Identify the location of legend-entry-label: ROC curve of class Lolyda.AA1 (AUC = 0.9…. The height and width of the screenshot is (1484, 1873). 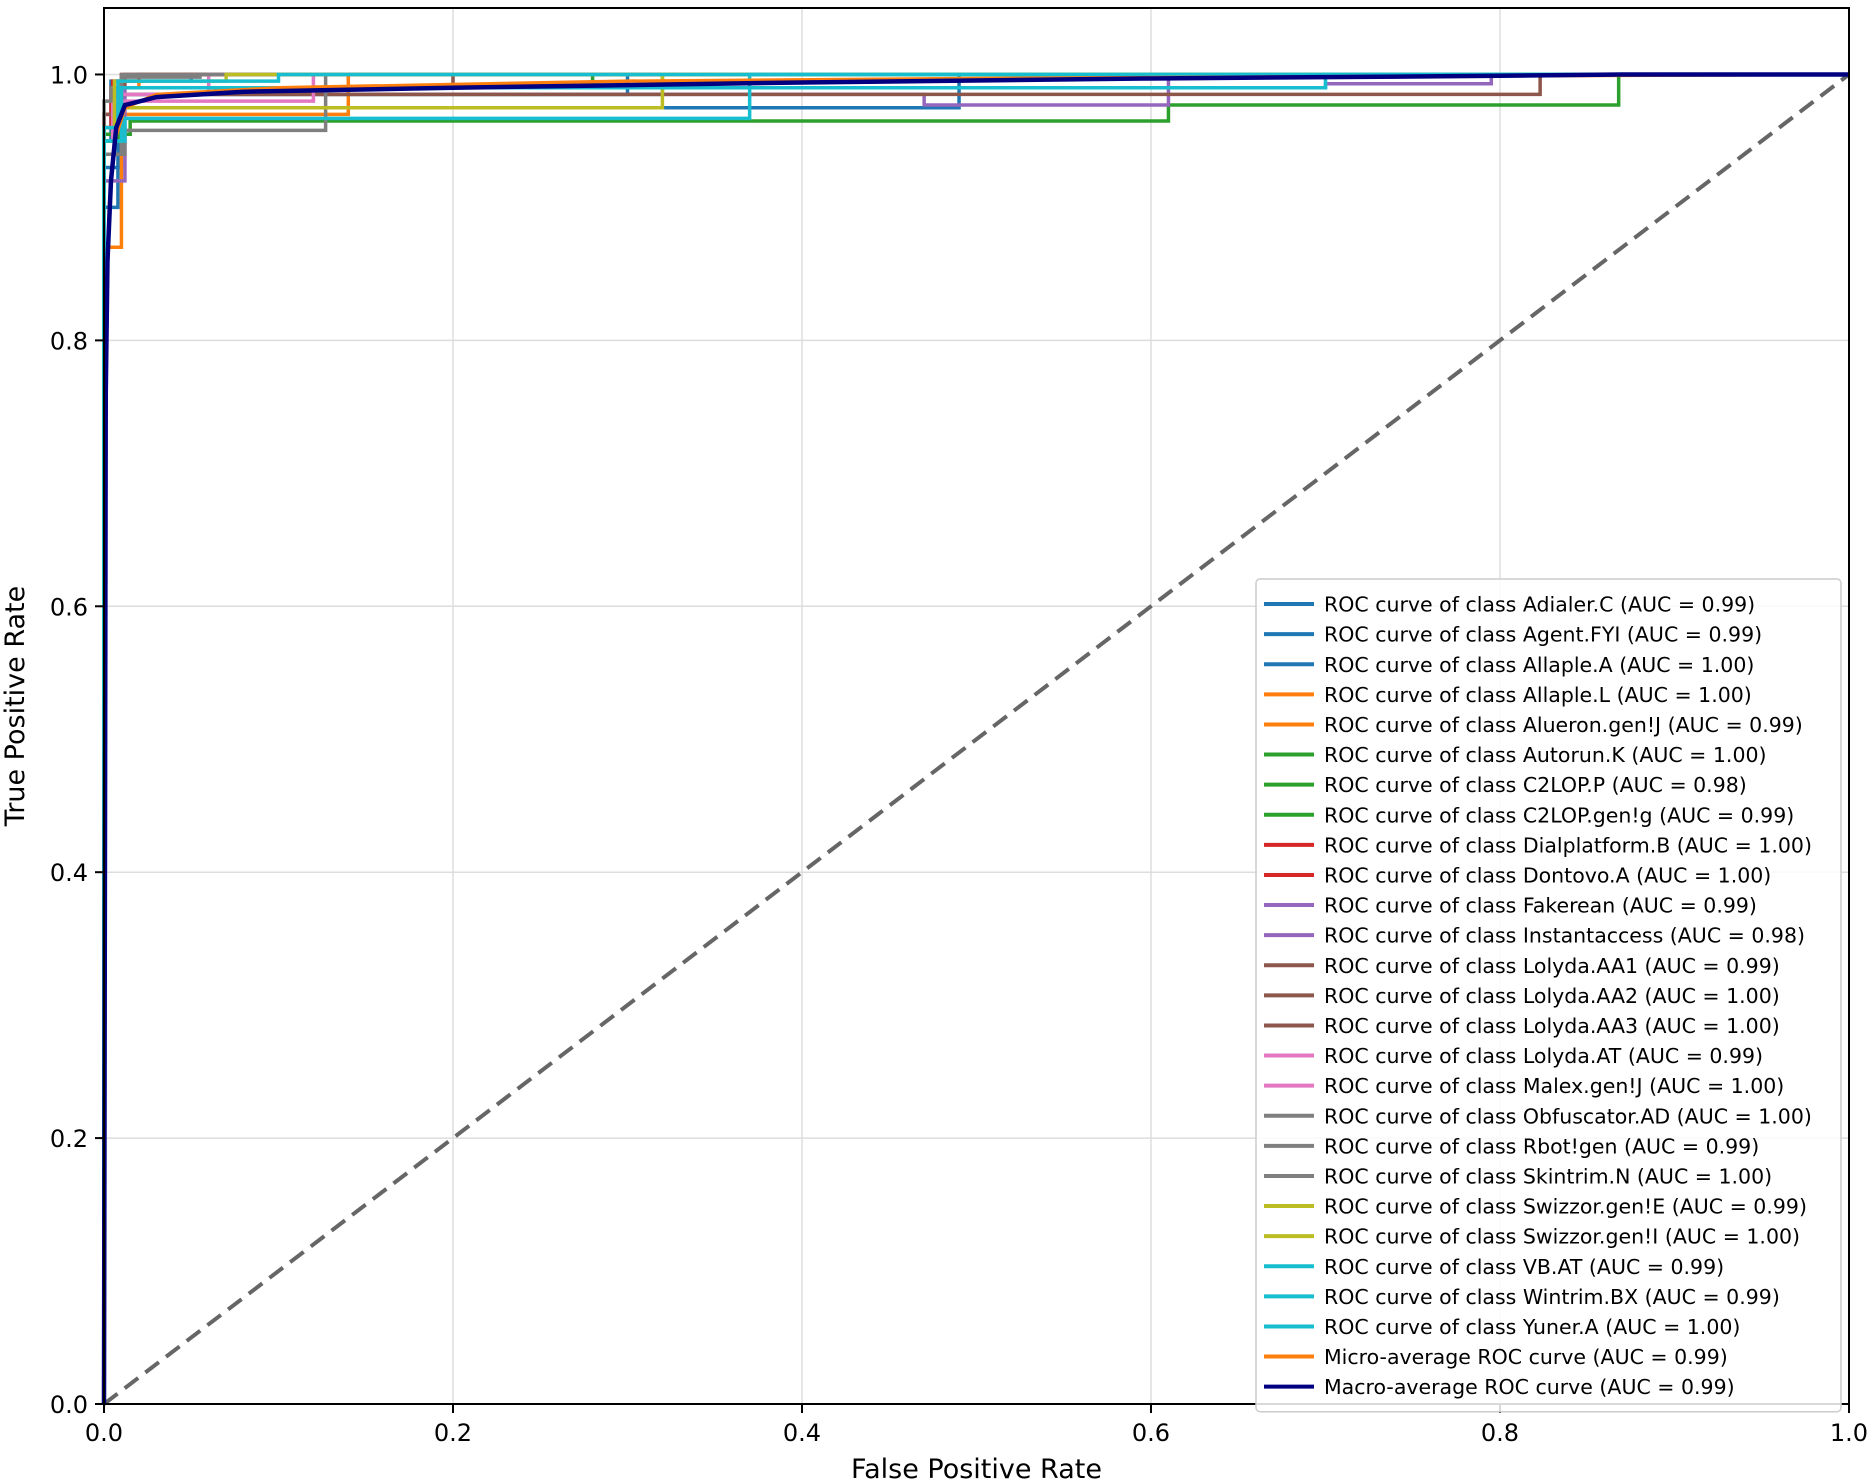
(1552, 966).